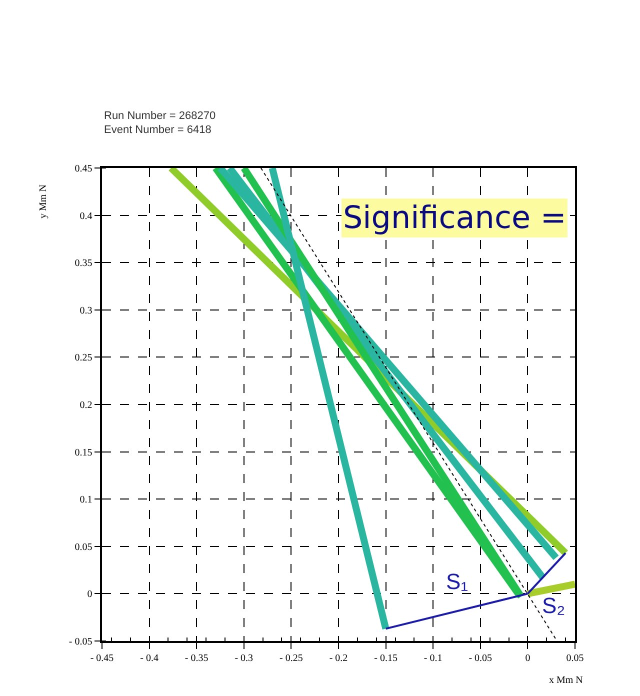 The image size is (640, 696). Describe the element at coordinates (160, 116) in the screenshot. I see `text: Run Number = 268270` at that location.